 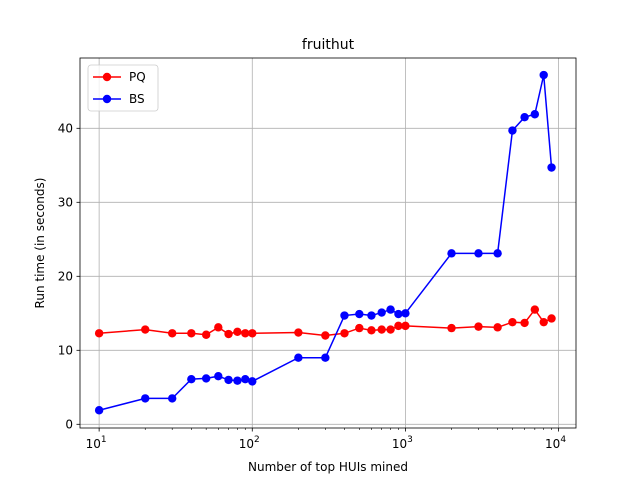 I want to click on legend-box, so click(x=123, y=88).